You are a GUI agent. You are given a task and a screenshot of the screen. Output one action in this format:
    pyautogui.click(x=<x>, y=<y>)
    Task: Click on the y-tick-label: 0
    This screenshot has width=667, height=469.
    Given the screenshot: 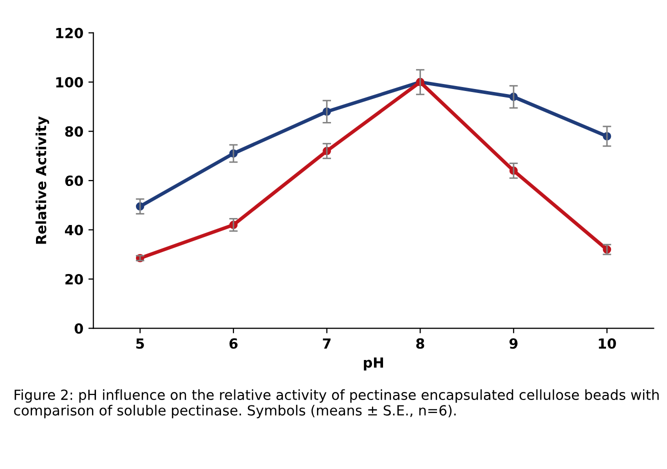 What is the action you would take?
    pyautogui.click(x=78, y=328)
    